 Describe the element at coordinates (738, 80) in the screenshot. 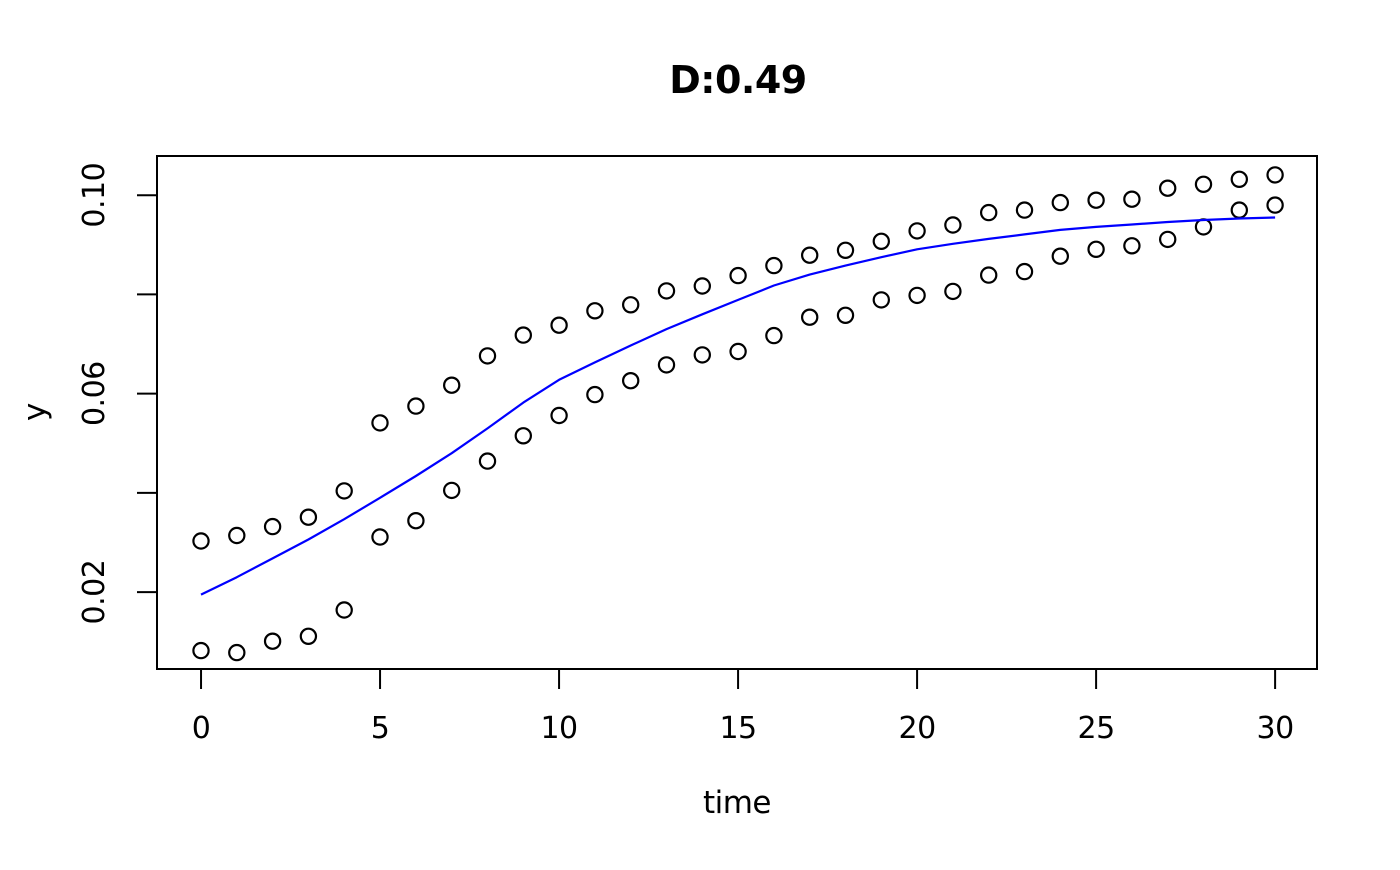

I see `plot-title: D:0.49` at that location.